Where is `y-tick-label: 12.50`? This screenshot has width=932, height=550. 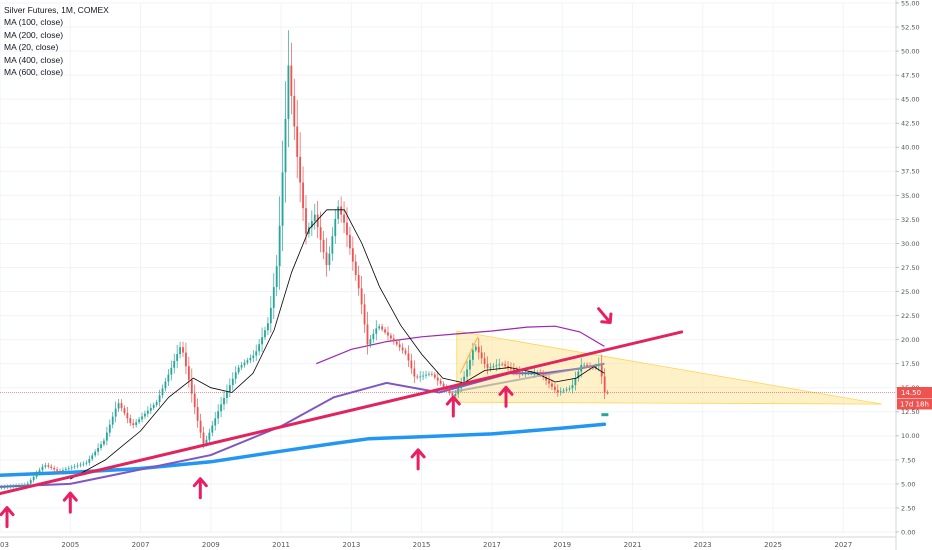
y-tick-label: 12.50 is located at coordinates (910, 412).